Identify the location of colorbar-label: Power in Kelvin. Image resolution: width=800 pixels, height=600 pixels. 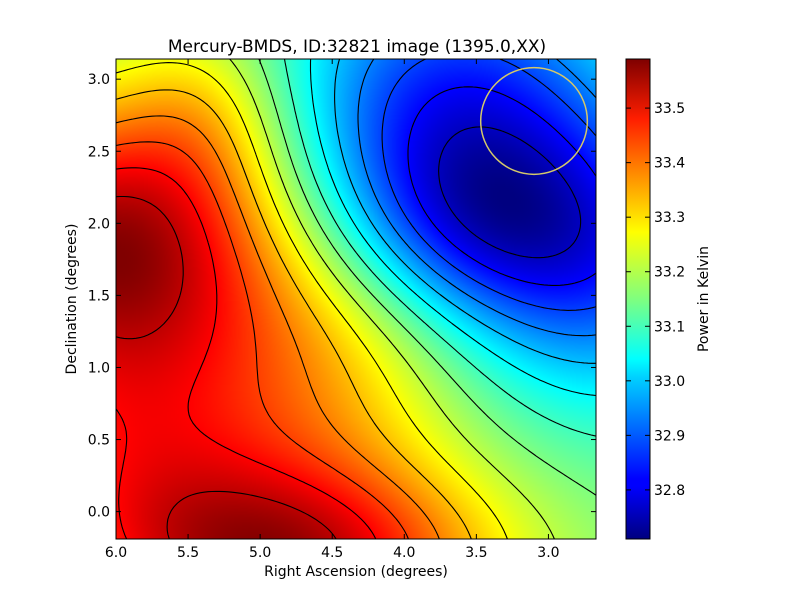
(704, 299).